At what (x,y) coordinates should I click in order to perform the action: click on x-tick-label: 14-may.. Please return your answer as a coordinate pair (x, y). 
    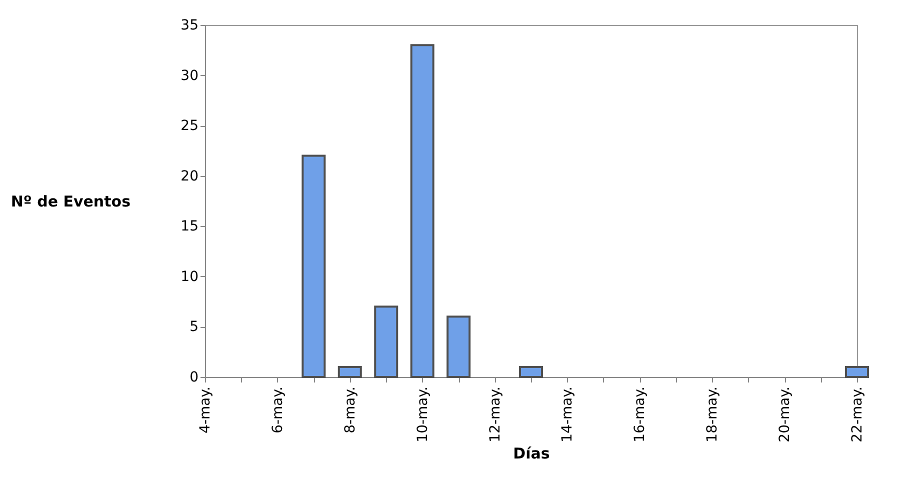
    Looking at the image, I should click on (568, 414).